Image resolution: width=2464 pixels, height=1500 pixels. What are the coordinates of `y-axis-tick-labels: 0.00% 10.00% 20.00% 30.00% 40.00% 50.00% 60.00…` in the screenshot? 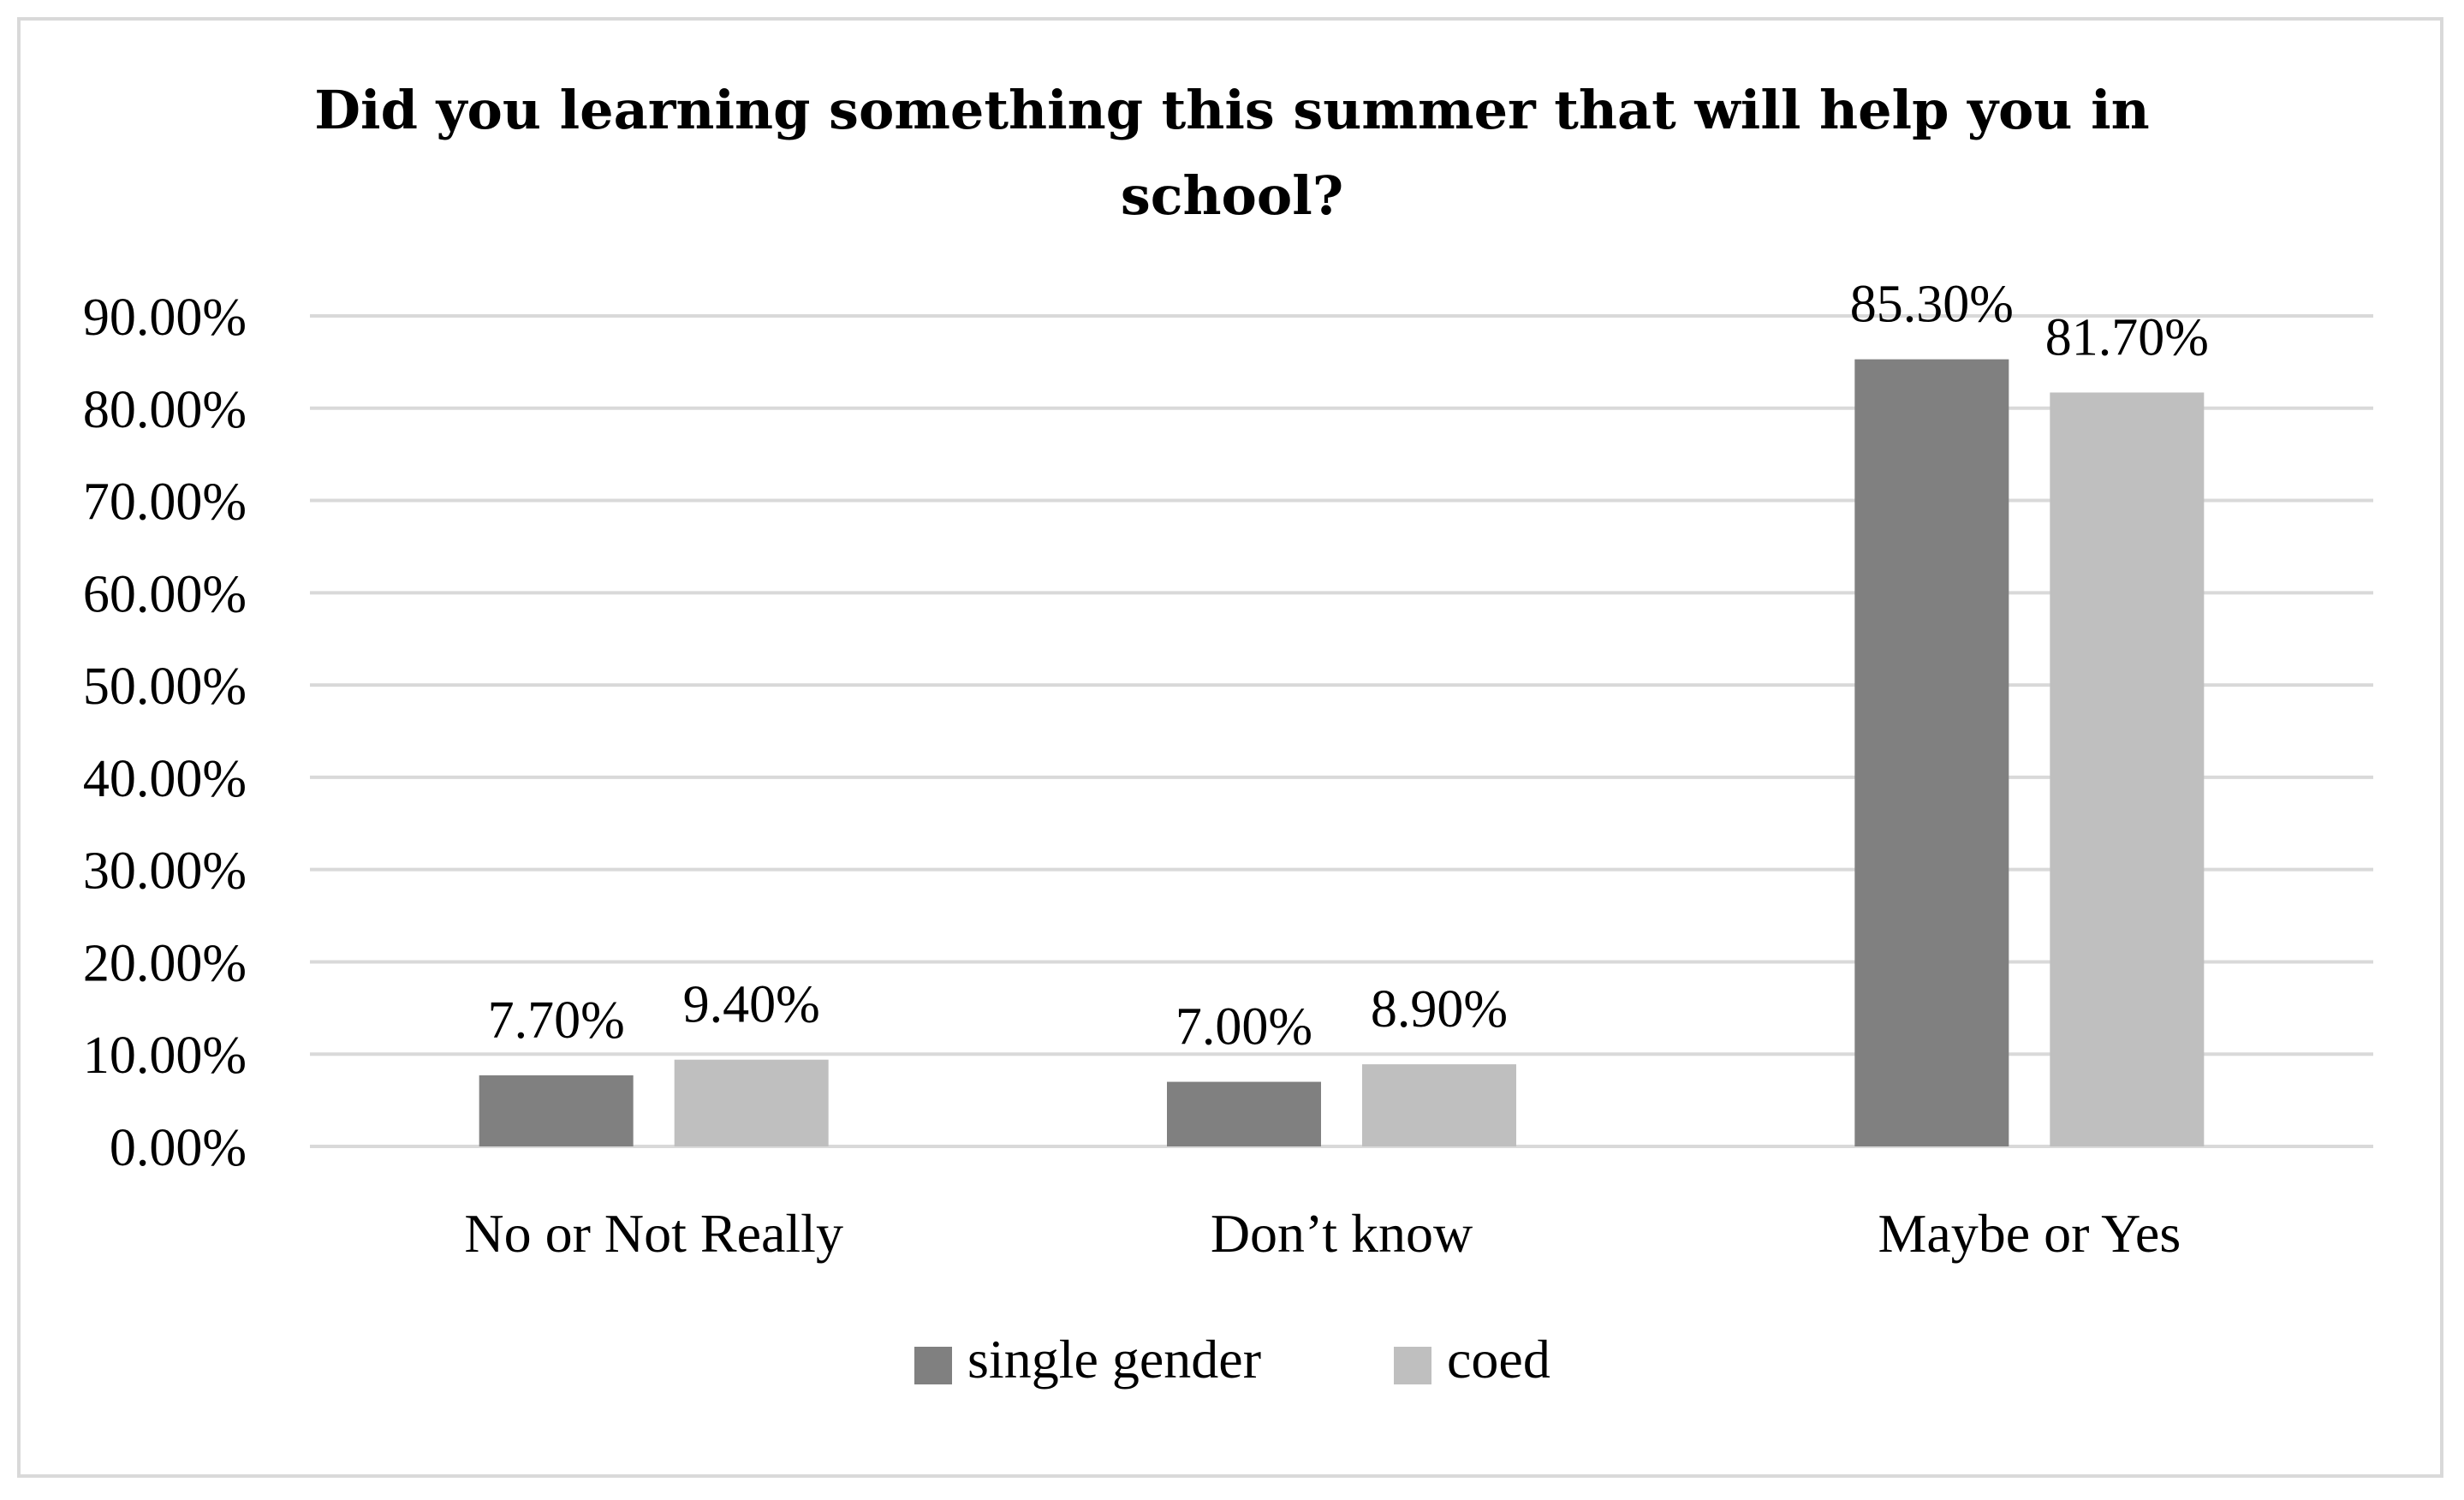 It's located at (165, 733).